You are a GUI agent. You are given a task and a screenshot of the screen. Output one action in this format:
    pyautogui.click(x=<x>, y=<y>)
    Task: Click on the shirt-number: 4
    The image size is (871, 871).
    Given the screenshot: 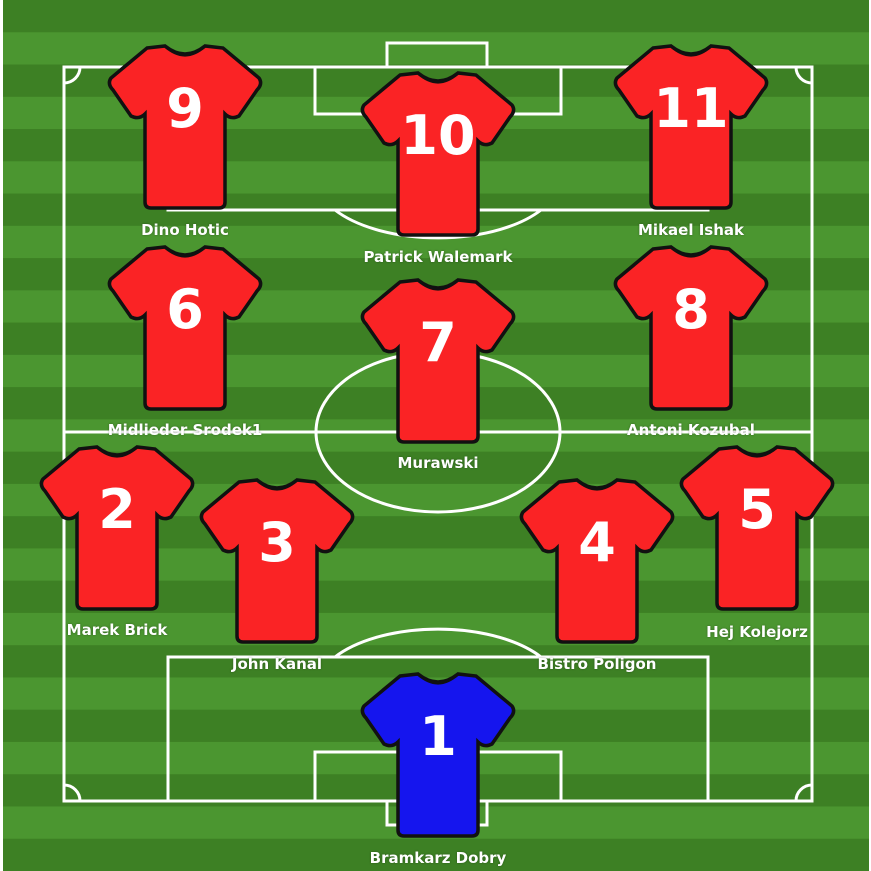 What is the action you would take?
    pyautogui.click(x=597, y=542)
    